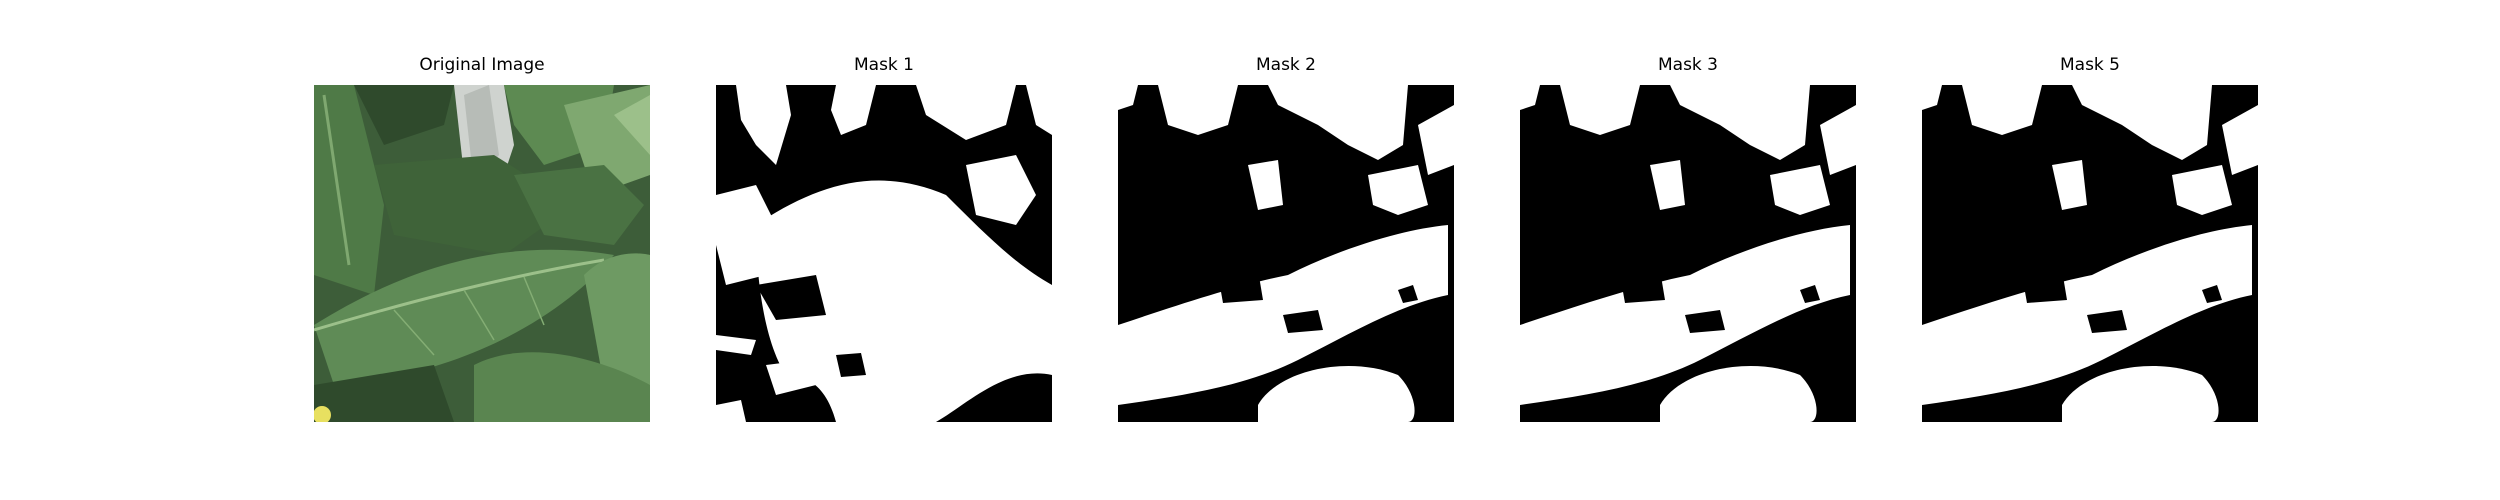  What do you see at coordinates (482, 65) in the screenshot?
I see `panel-title: Original Image` at bounding box center [482, 65].